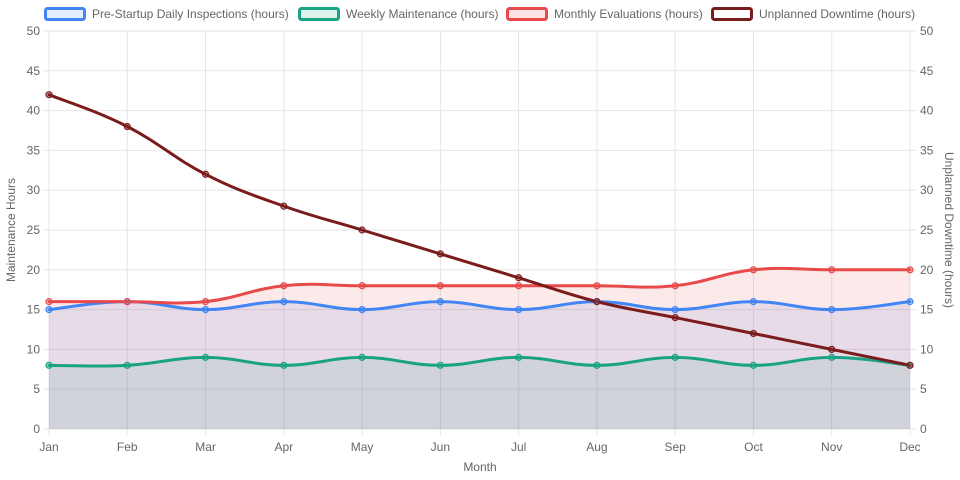 The height and width of the screenshot is (480, 960). What do you see at coordinates (923, 389) in the screenshot?
I see `y2-tick-label: 5` at bounding box center [923, 389].